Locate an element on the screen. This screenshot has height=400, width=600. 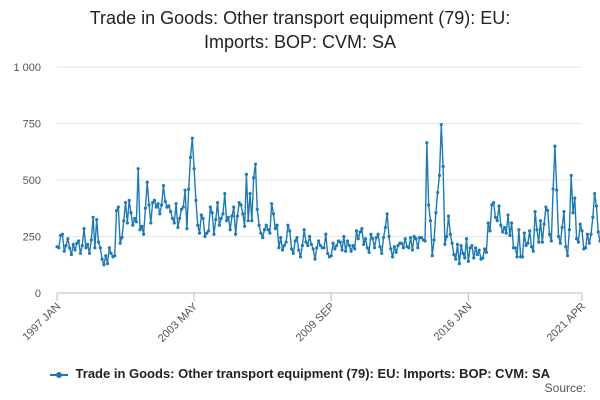
y-tick-label: 1 000 is located at coordinates (27, 68).